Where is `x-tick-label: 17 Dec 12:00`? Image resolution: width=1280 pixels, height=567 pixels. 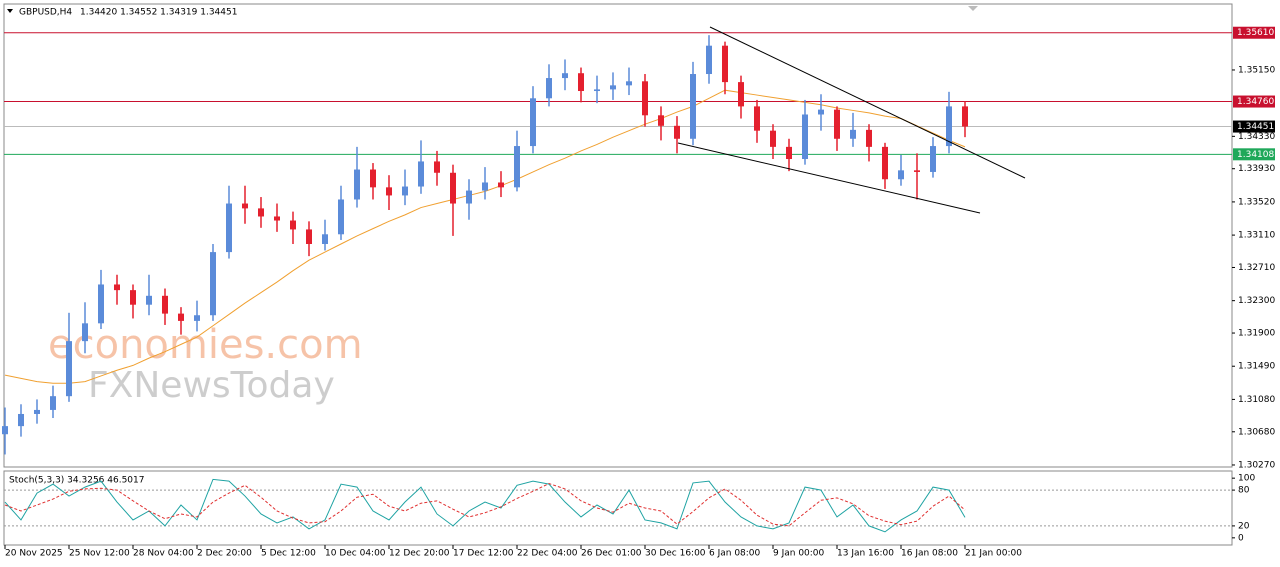
x-tick-label: 17 Dec 12:00 is located at coordinates (483, 554).